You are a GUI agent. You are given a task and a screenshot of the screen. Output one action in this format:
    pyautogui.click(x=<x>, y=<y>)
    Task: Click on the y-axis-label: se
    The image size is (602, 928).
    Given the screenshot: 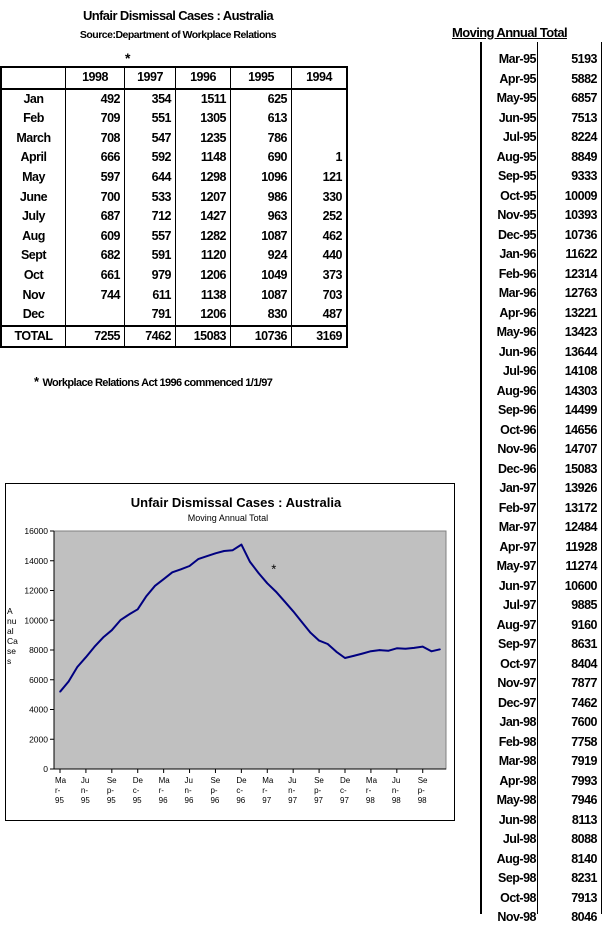 What is the action you would take?
    pyautogui.click(x=11, y=651)
    